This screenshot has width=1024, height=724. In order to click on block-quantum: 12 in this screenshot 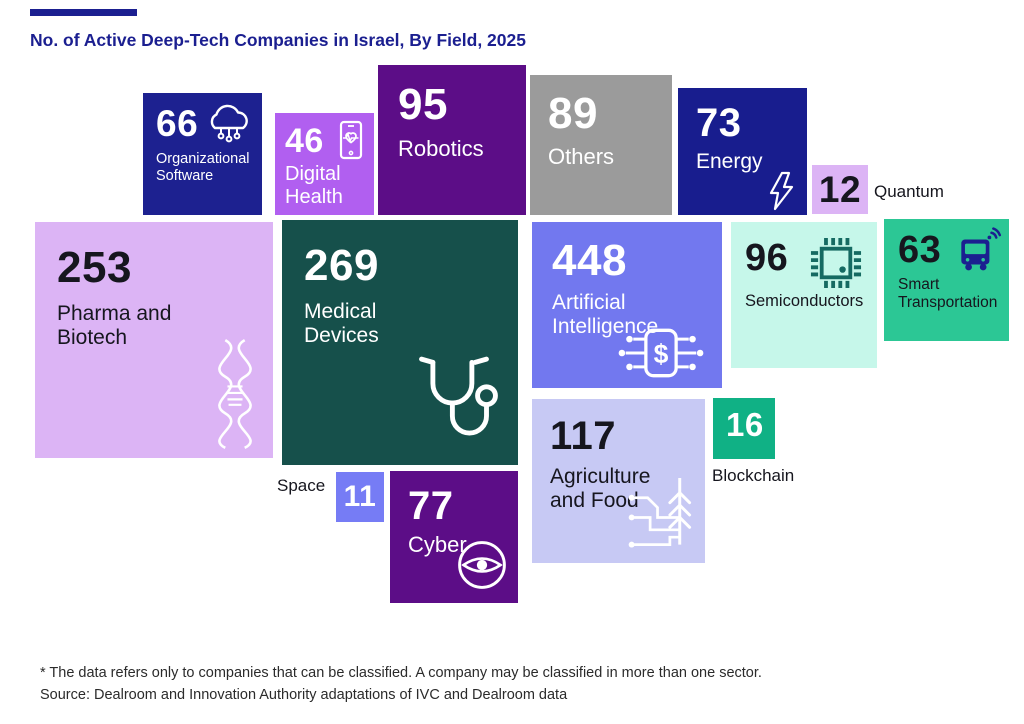, I will do `click(840, 189)`.